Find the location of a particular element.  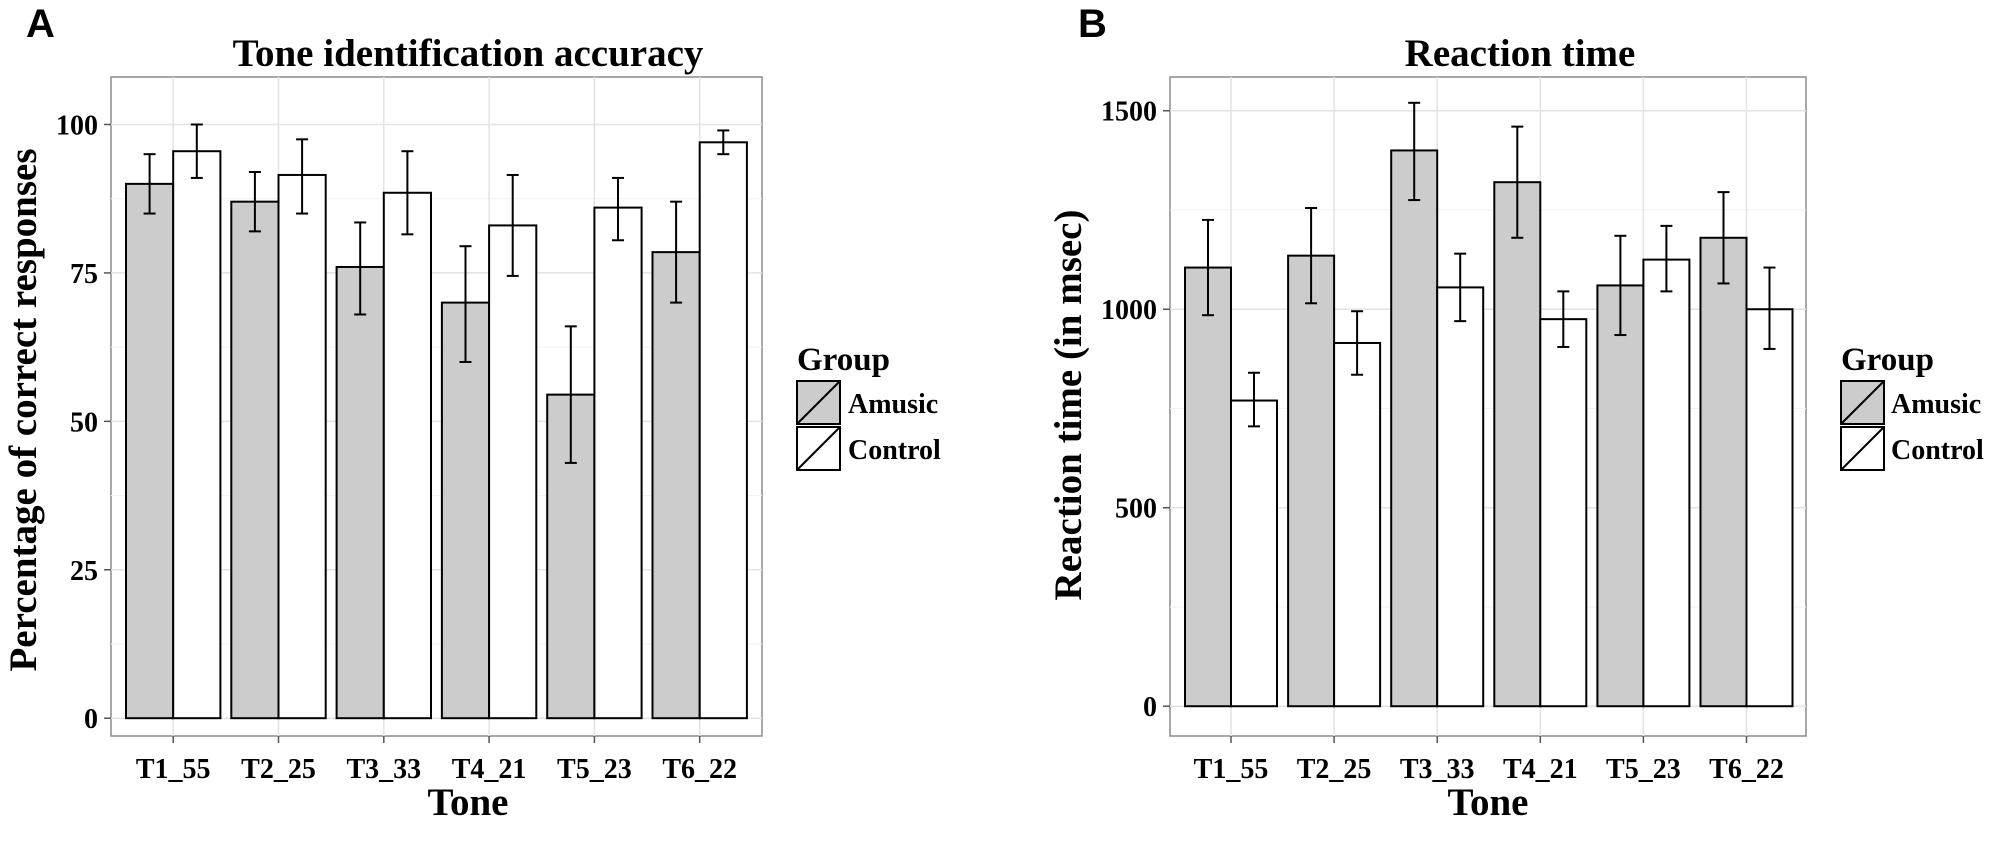

y-tick-label: 75 is located at coordinates (84, 274).